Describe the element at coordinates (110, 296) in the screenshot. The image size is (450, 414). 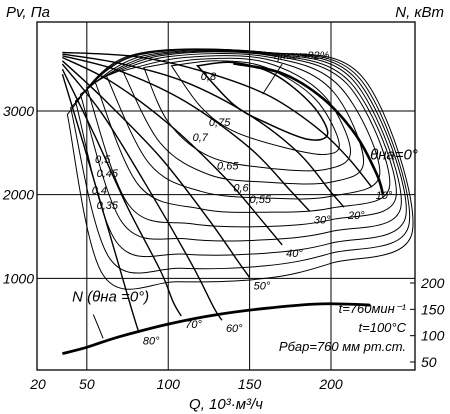
I see `power-curve-label: N (θна =0°)` at that location.